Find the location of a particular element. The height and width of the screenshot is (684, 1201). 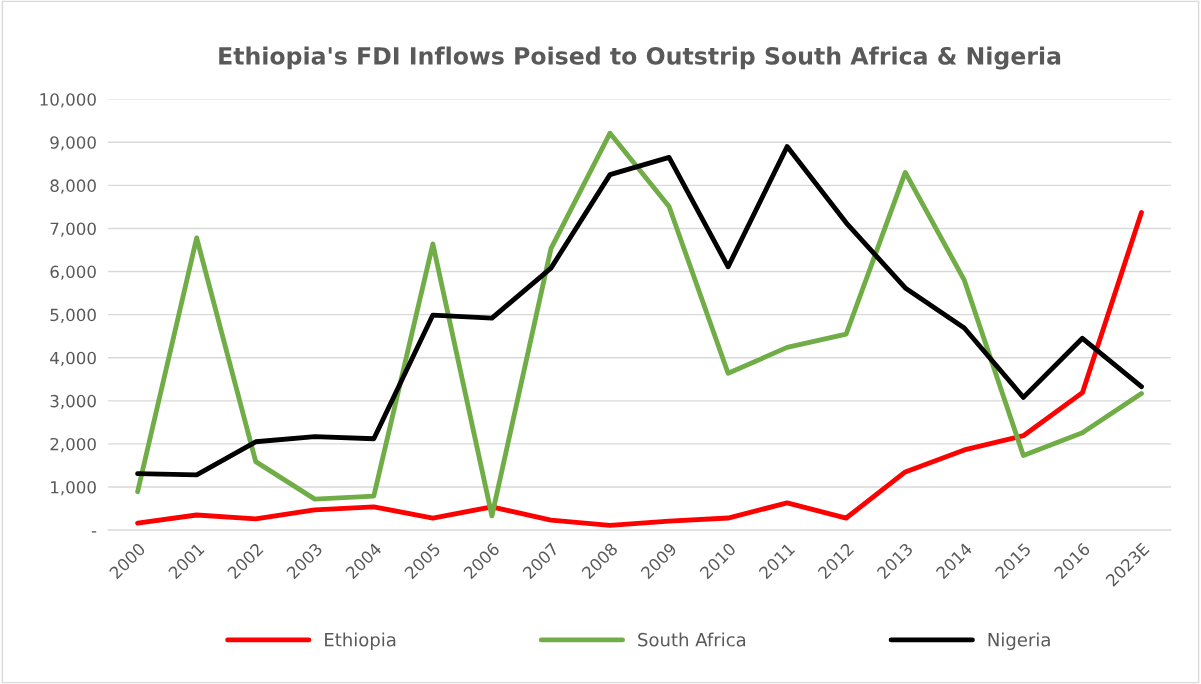

y-tick-label: 5,000 is located at coordinates (73, 315).